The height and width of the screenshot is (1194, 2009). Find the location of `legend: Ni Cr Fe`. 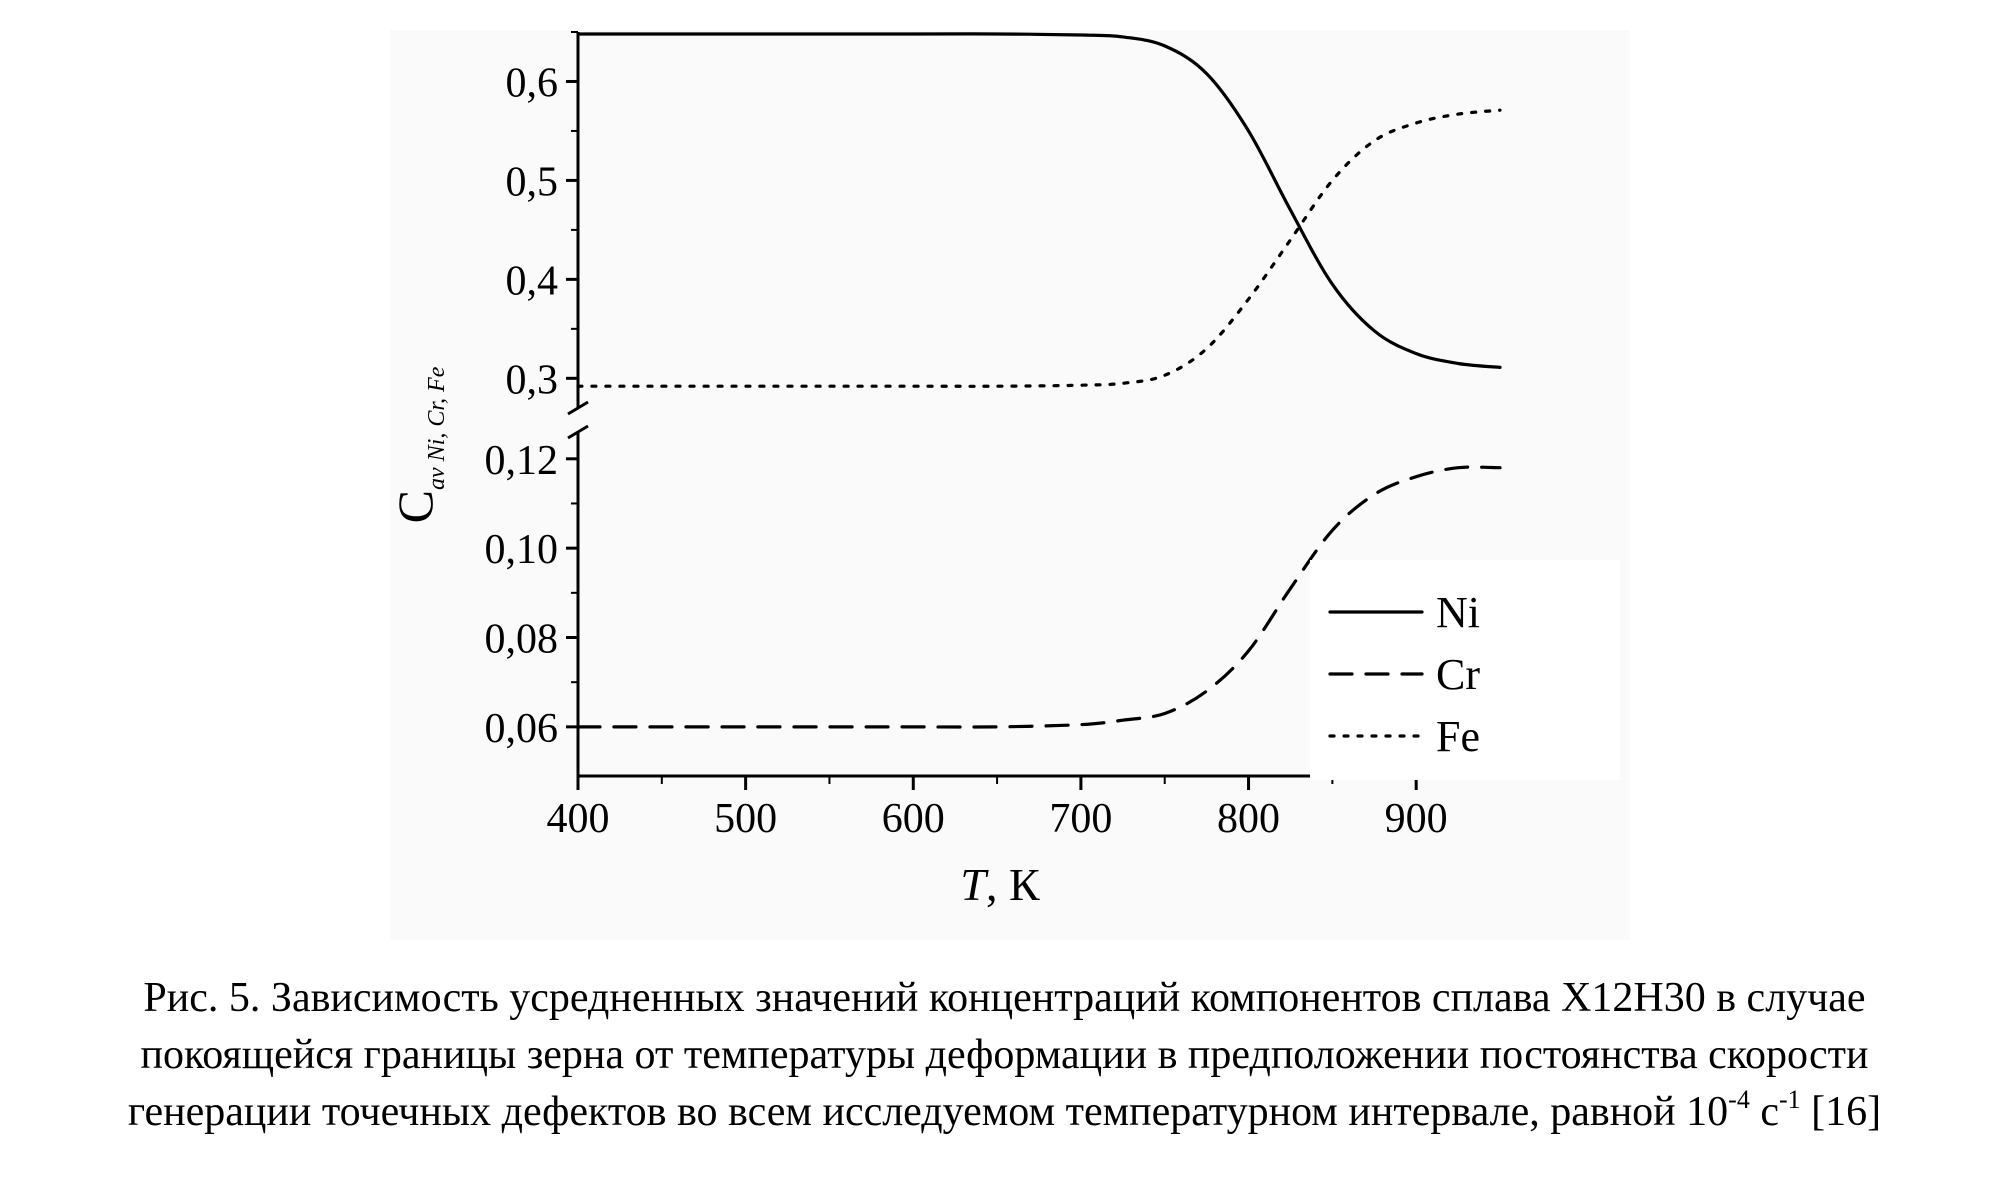

legend: Ni Cr Fe is located at coordinates (1465, 670).